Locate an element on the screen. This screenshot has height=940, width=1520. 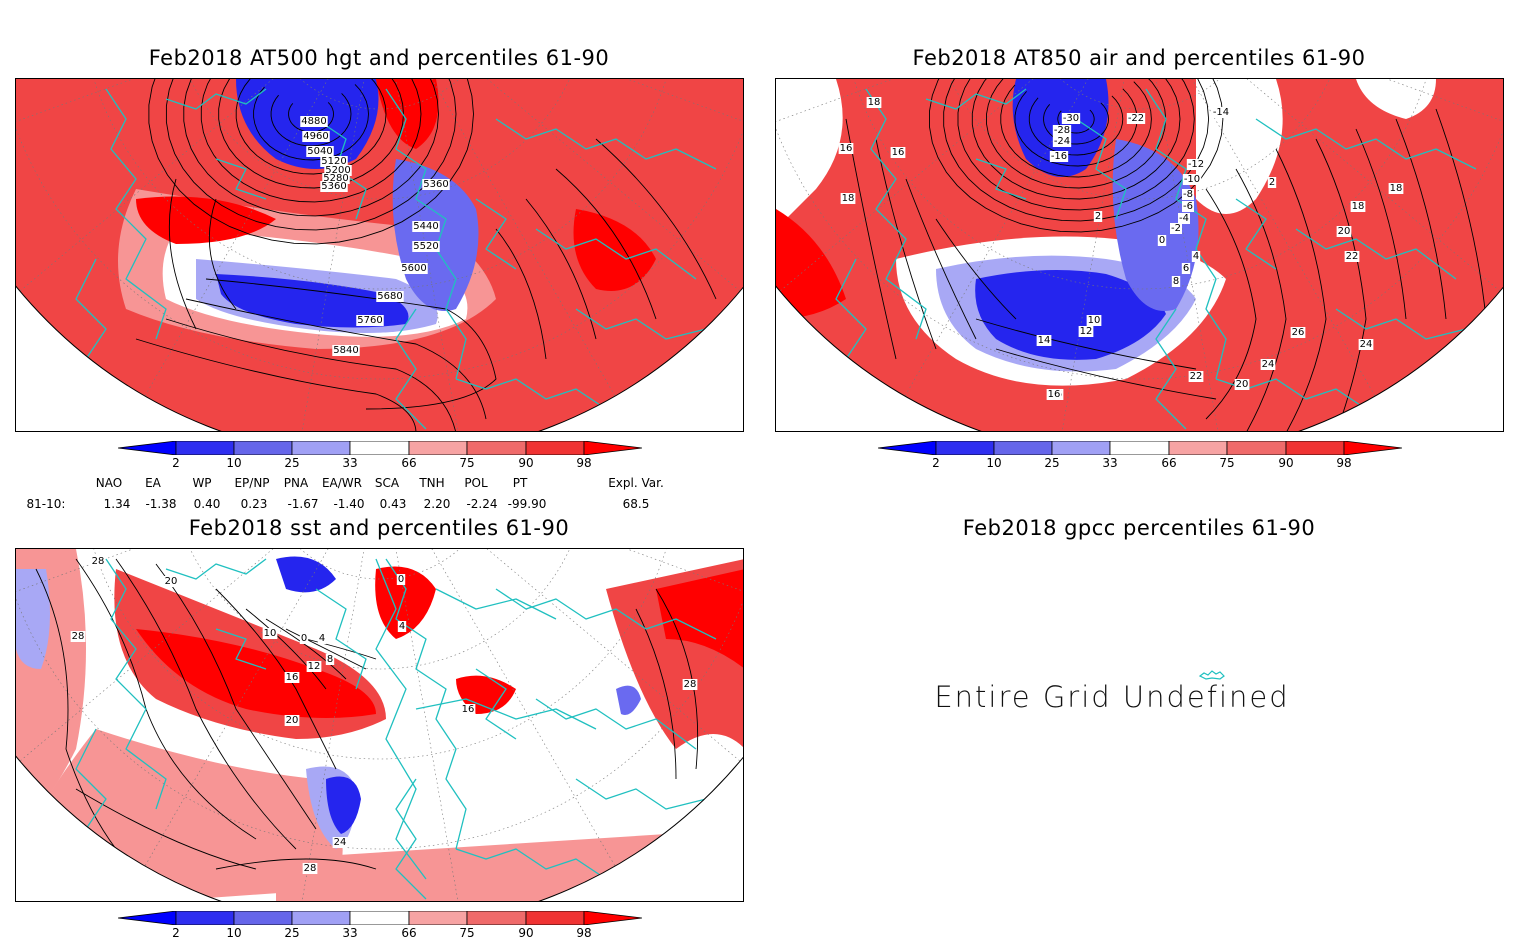
colorbar-tick-label: 10 is located at coordinates (234, 463).